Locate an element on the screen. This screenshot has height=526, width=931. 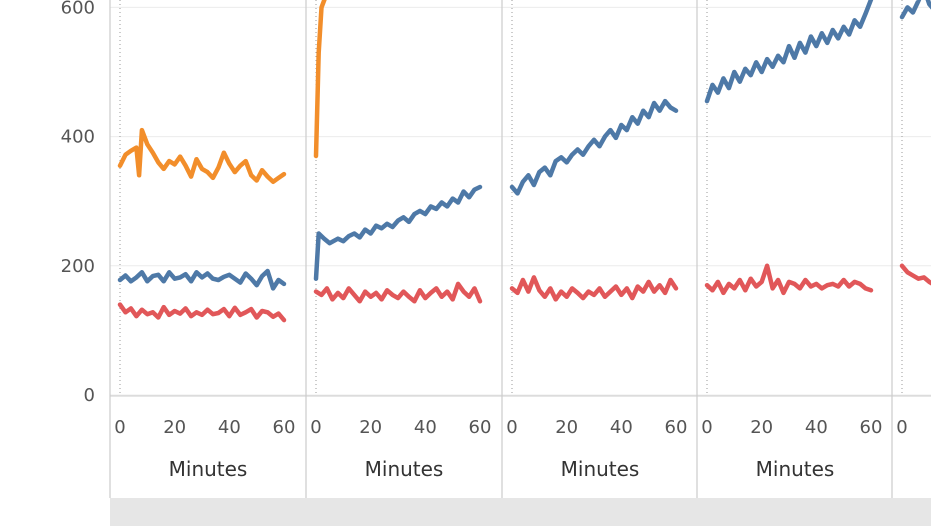
y-tick-label: 0 is located at coordinates (89, 395).